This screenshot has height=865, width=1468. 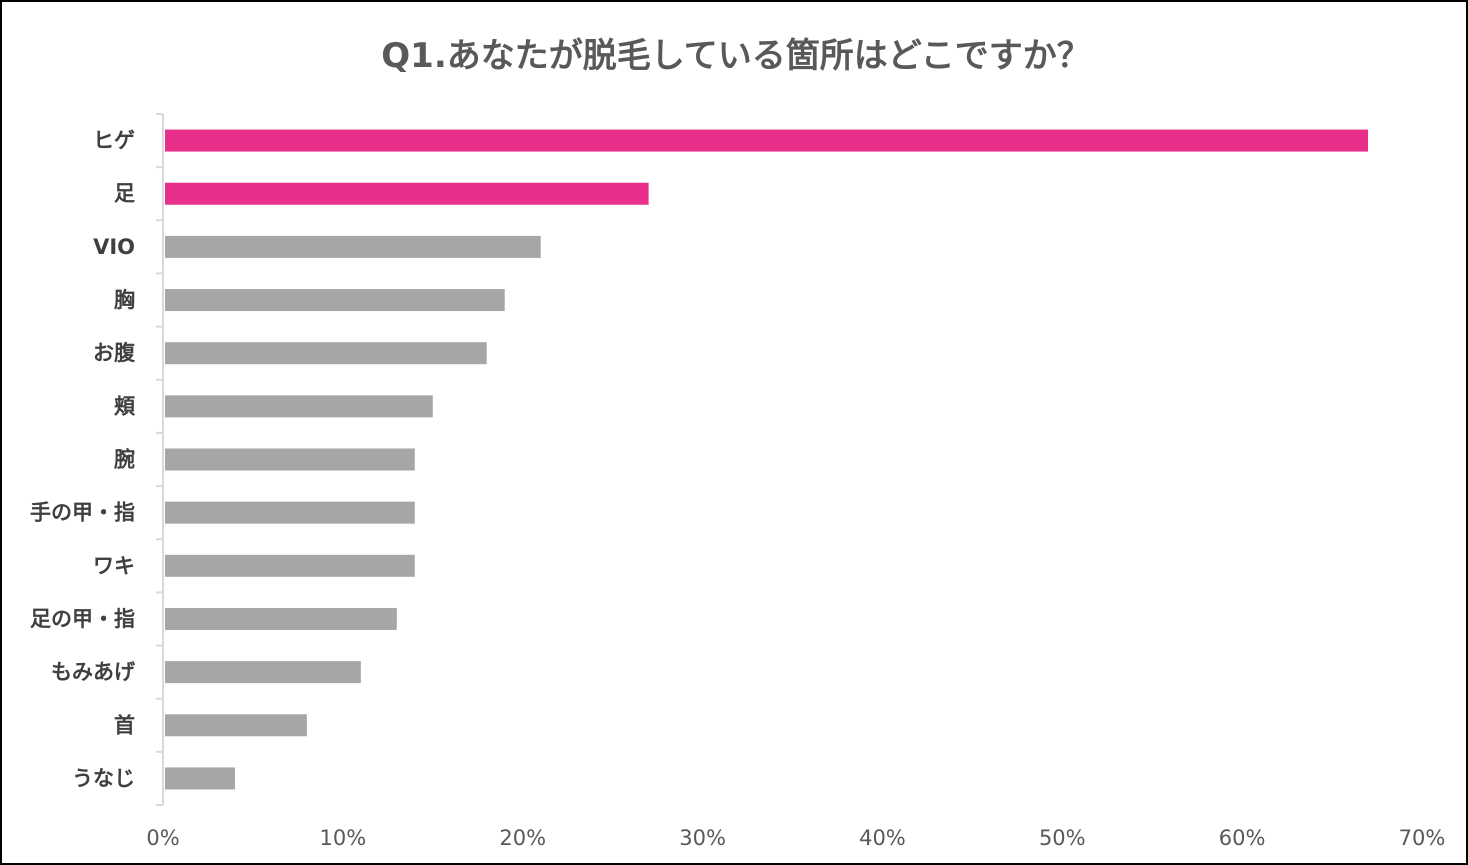 I want to click on x-tick-label-3: 30%, so click(x=702, y=838).